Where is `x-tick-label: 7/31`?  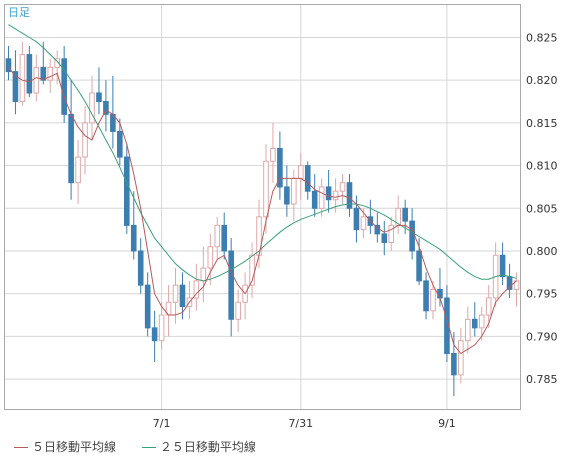
x-tick-label: 7/31 is located at coordinates (300, 423).